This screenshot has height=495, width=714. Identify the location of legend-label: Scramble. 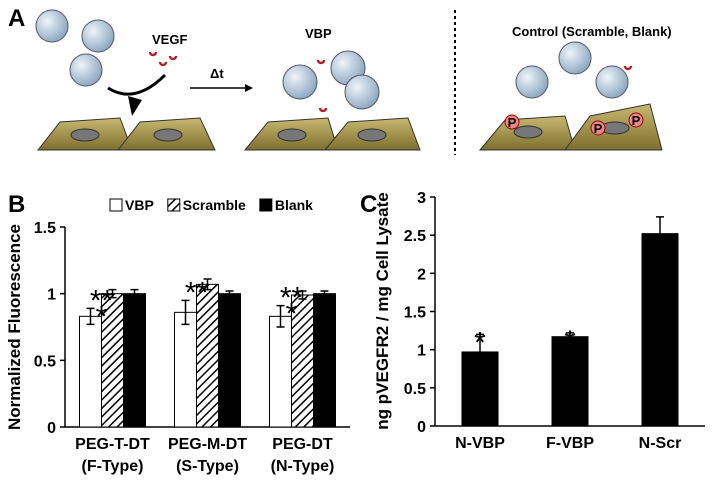
(214, 205).